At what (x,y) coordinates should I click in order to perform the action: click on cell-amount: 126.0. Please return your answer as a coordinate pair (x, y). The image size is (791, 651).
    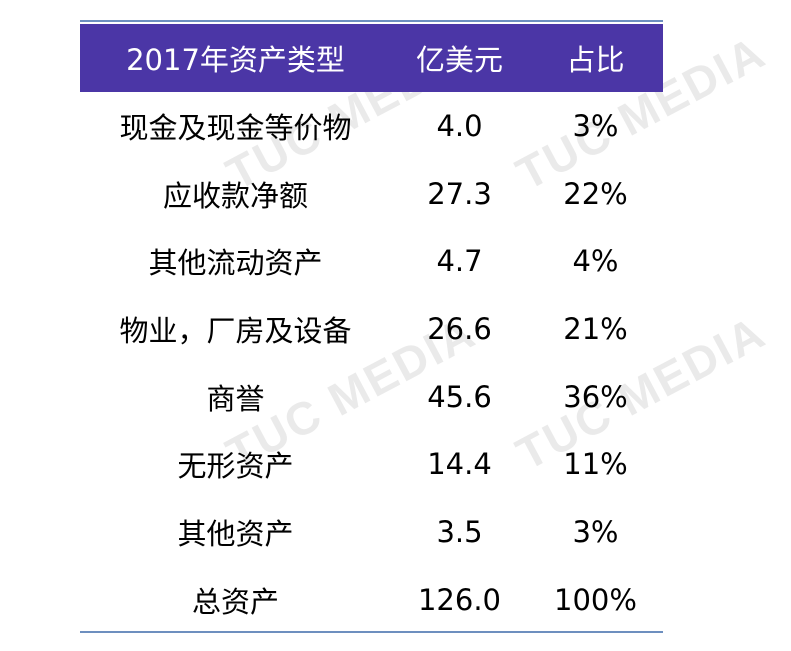
    Looking at the image, I should click on (459, 599).